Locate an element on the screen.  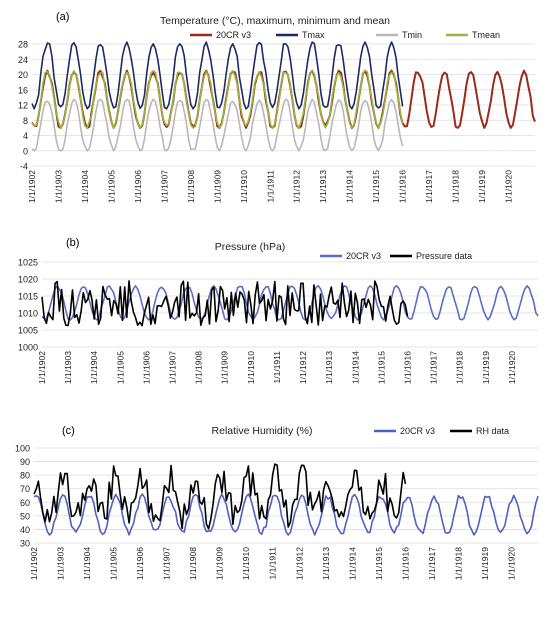
y-tick-label: 12 is located at coordinates (23, 106).